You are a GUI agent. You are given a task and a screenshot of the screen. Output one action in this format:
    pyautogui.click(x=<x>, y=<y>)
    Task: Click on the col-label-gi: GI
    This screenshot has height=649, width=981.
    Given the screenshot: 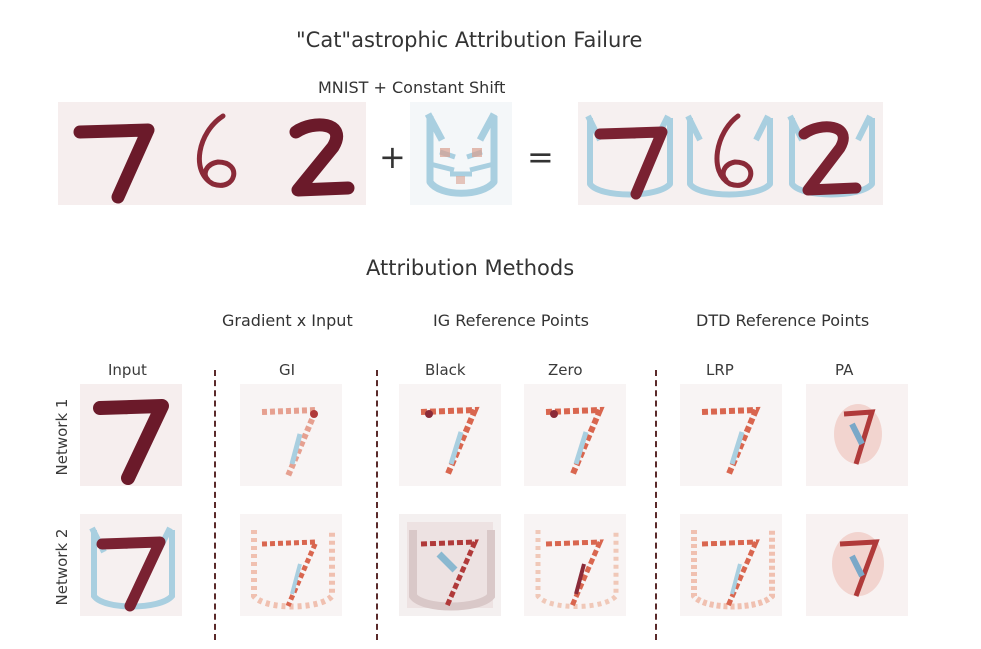 What is the action you would take?
    pyautogui.click(x=287, y=370)
    